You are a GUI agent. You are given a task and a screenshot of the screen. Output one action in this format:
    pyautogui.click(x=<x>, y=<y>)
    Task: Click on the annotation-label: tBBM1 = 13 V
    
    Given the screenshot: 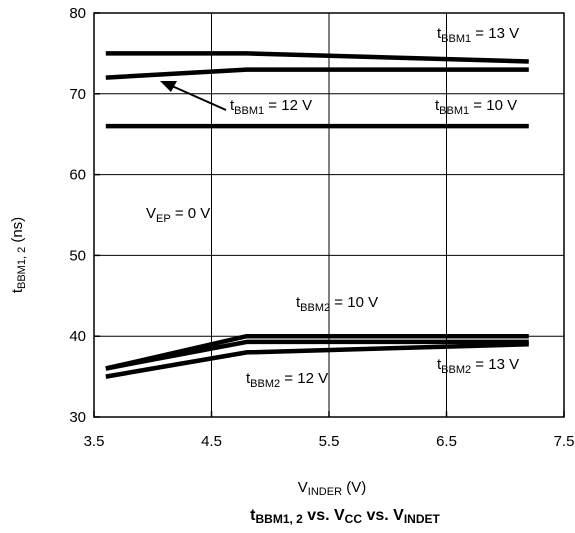 What is the action you would take?
    pyautogui.click(x=478, y=35)
    